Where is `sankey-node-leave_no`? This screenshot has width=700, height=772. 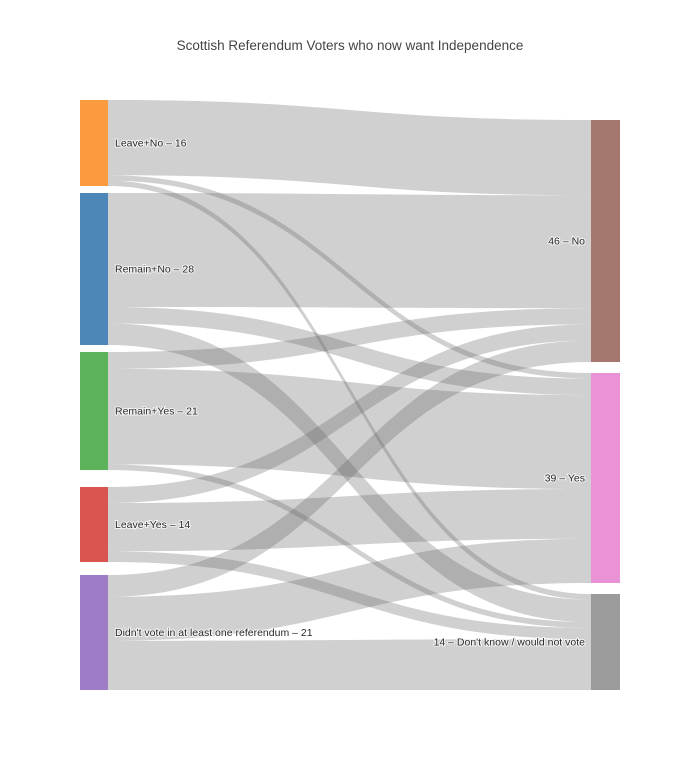 sankey-node-leave_no is located at coordinates (94, 143).